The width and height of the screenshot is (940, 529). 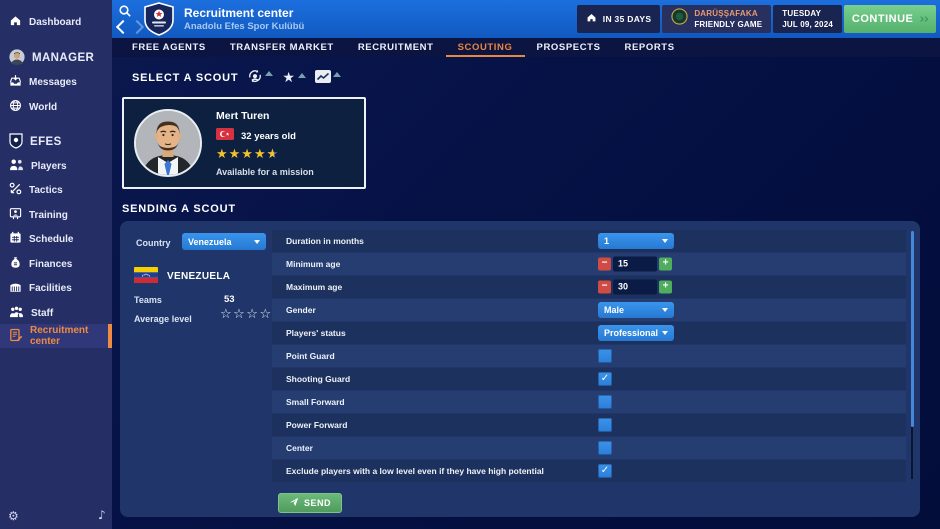 What do you see at coordinates (605, 425) in the screenshot?
I see `power-forward-checkbox` at bounding box center [605, 425].